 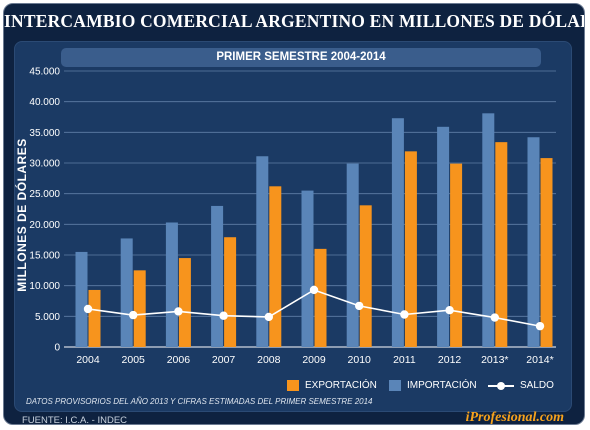 What do you see at coordinates (44, 225) in the screenshot?
I see `y-tick-label: 20.000` at bounding box center [44, 225].